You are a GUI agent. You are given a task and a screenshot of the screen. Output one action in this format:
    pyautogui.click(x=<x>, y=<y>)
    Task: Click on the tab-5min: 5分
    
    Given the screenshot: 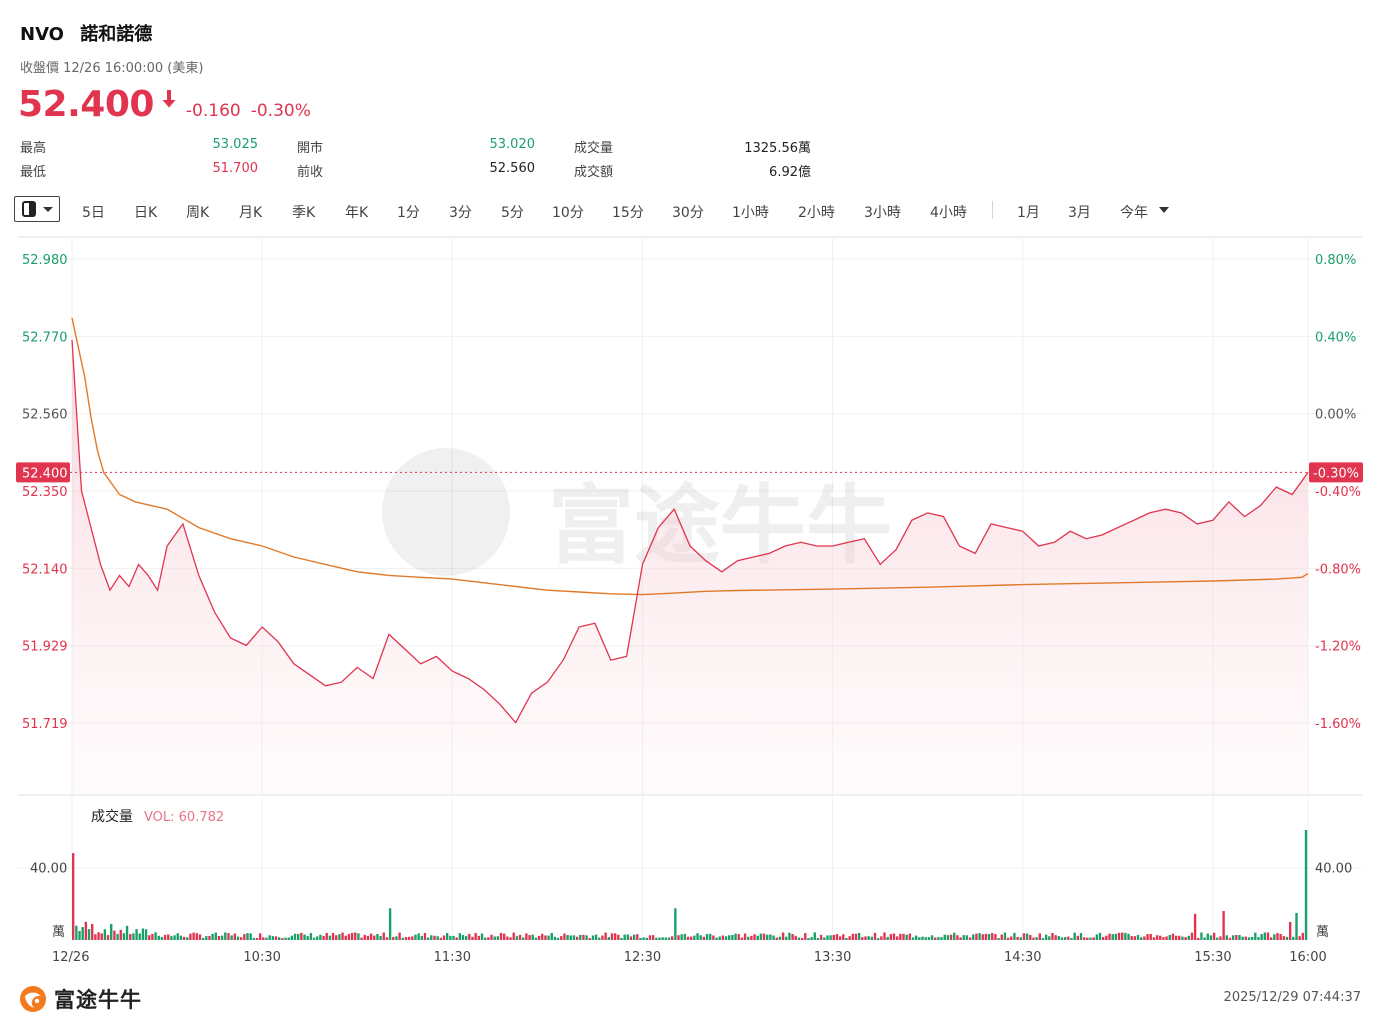 What is the action you would take?
    pyautogui.click(x=512, y=213)
    